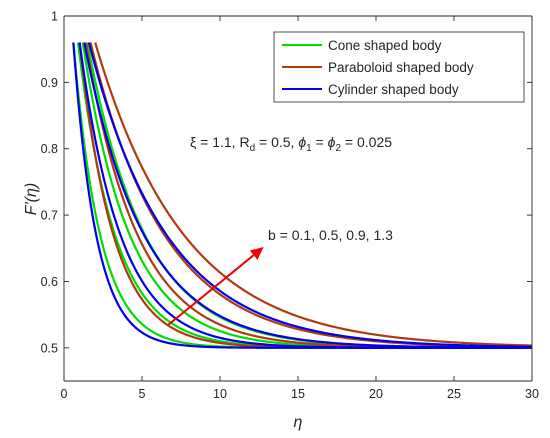 This screenshot has height=438, width=550. I want to click on param-rd-sub: d, so click(253, 148).